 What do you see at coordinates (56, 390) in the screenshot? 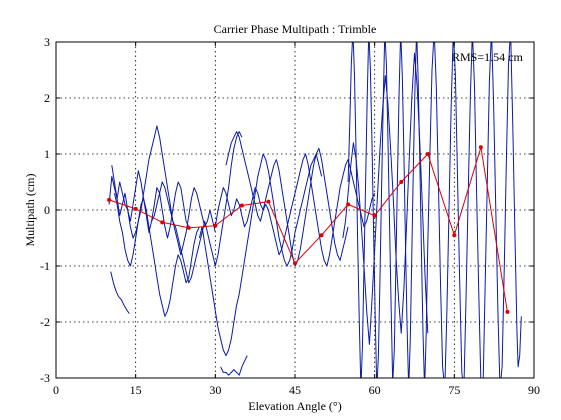
I see `x-tick-label: 0` at bounding box center [56, 390].